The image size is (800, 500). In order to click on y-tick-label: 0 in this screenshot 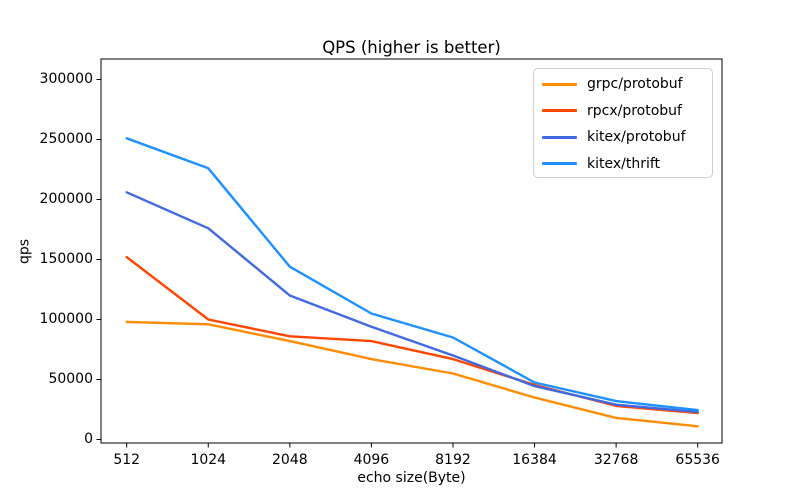, I will do `click(88, 439)`.